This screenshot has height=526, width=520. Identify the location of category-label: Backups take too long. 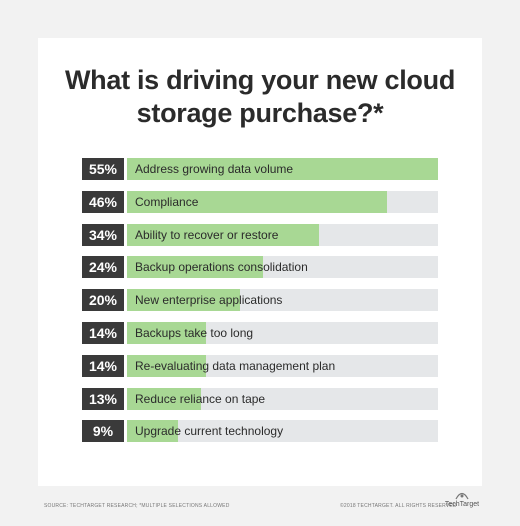
(194, 332).